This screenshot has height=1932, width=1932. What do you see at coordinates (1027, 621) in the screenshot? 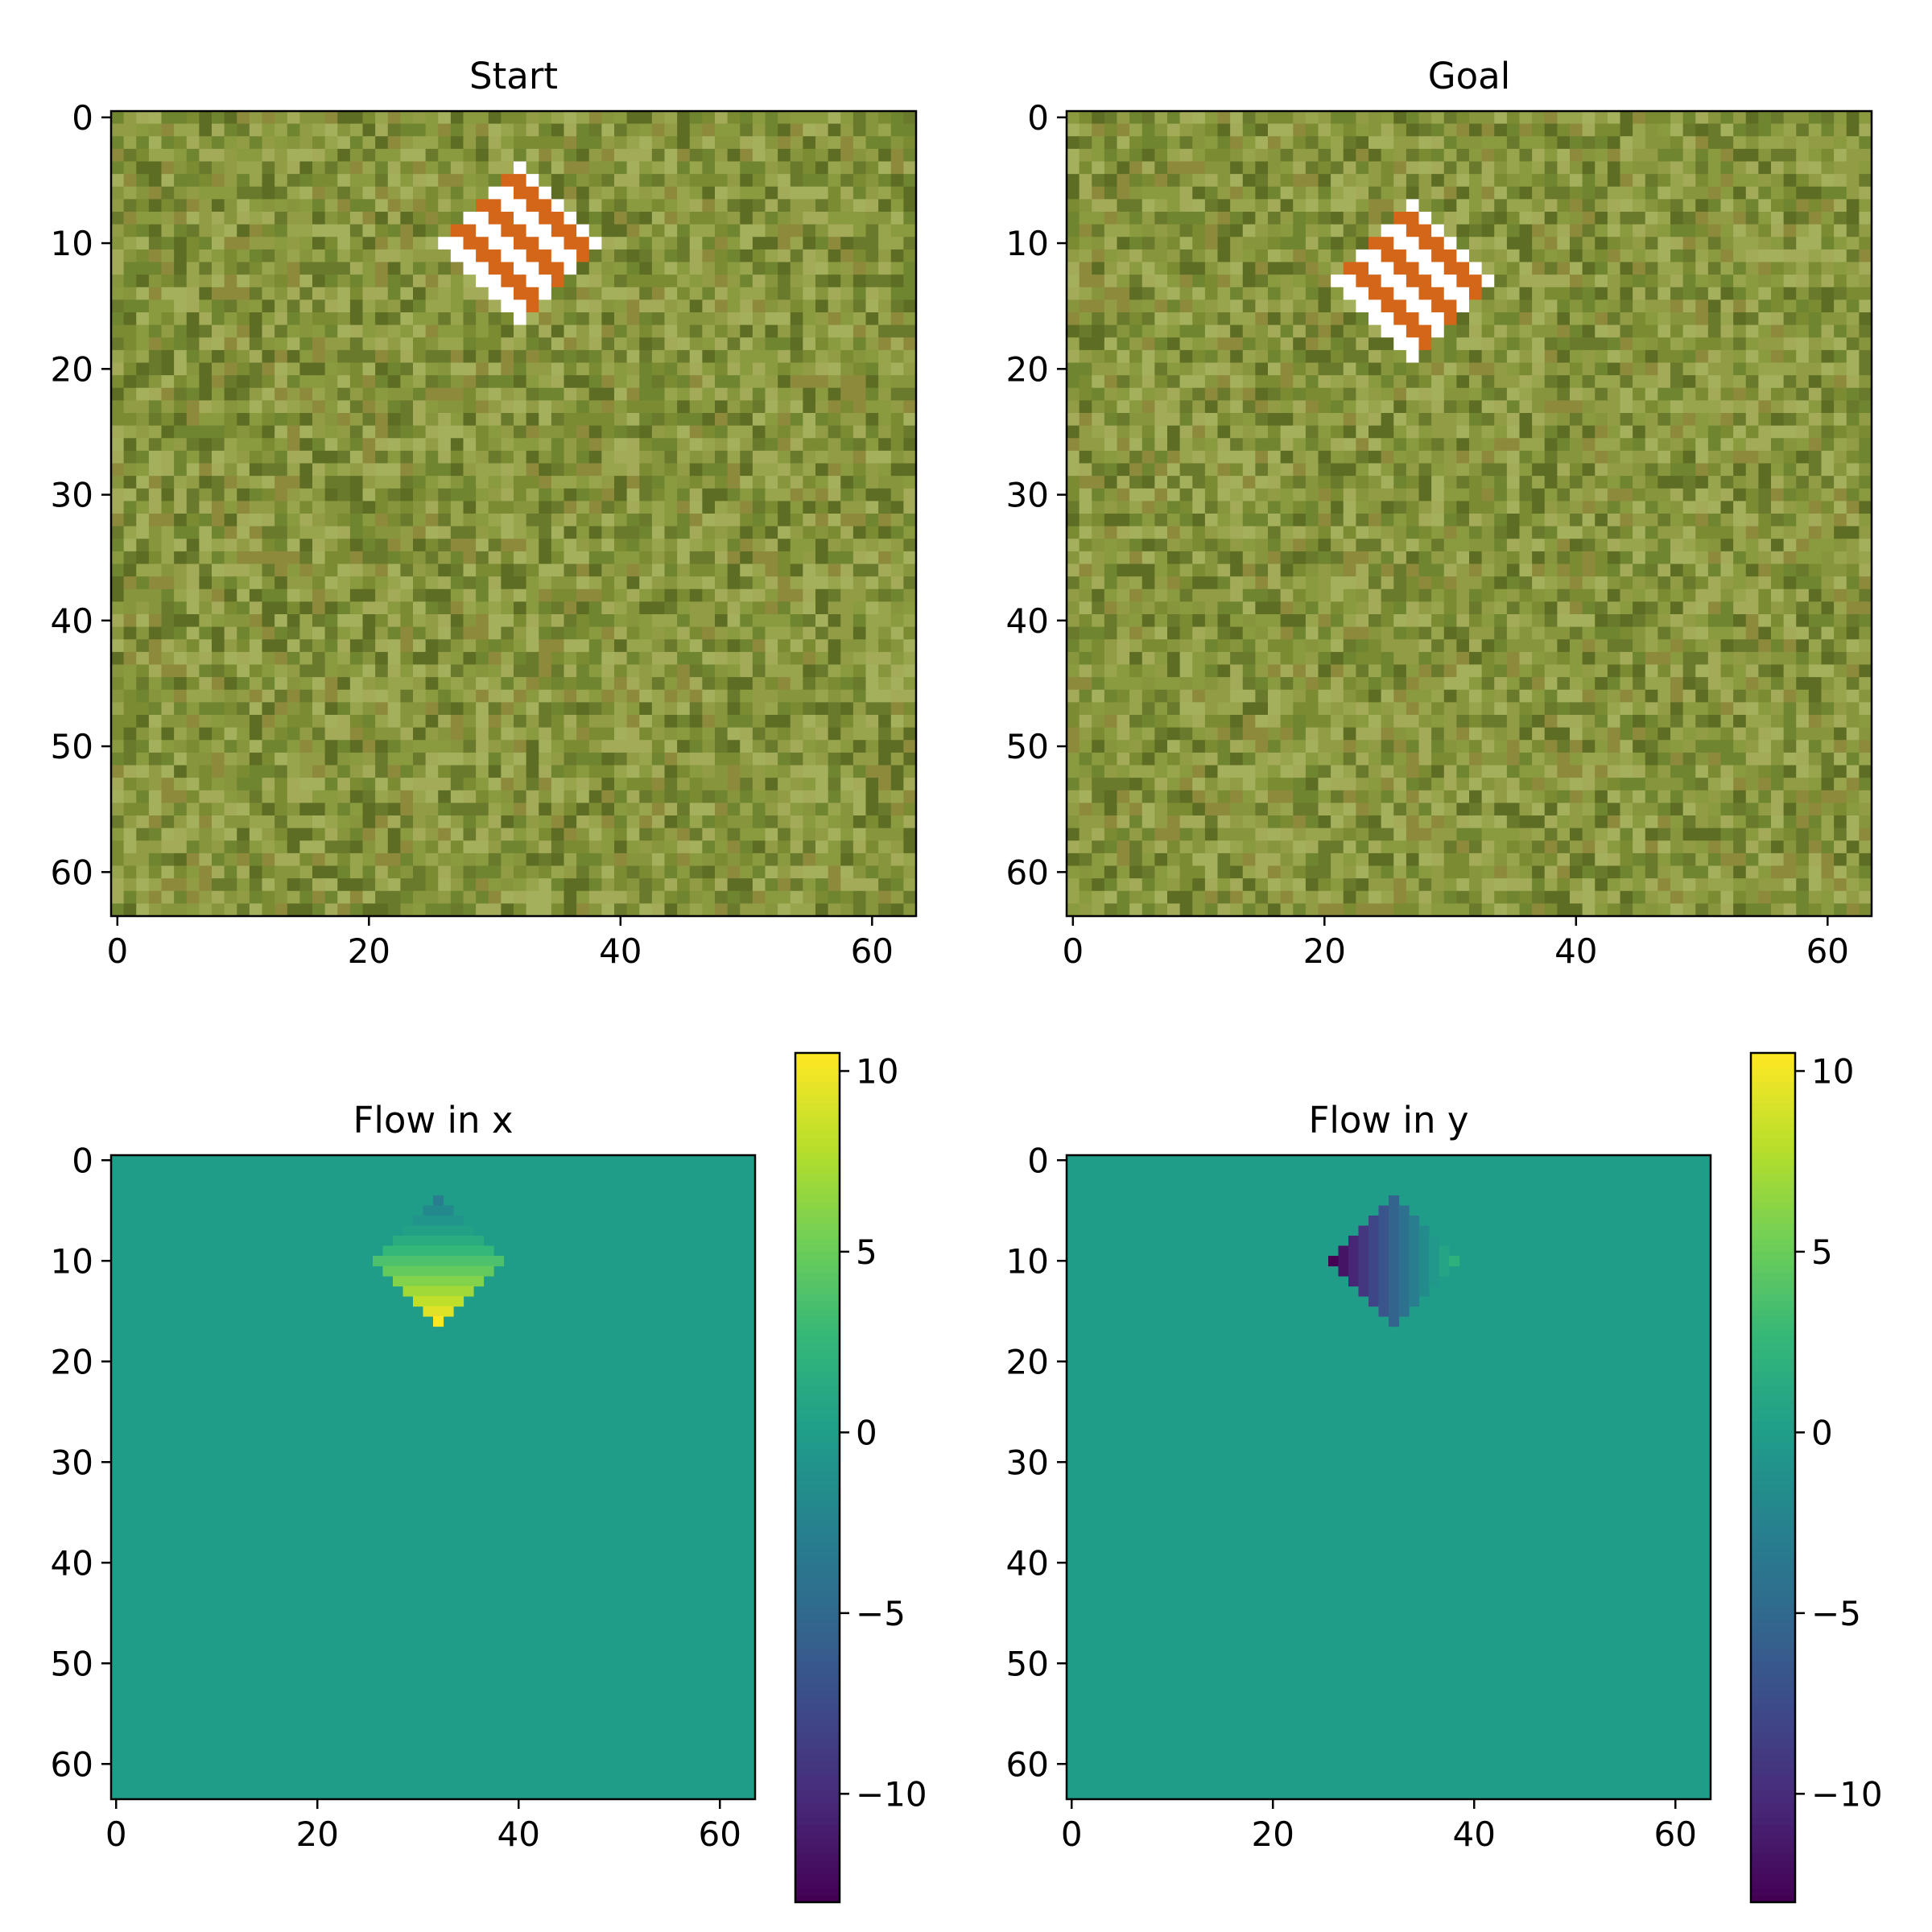
I see `goal-ytick-label: 40` at bounding box center [1027, 621].